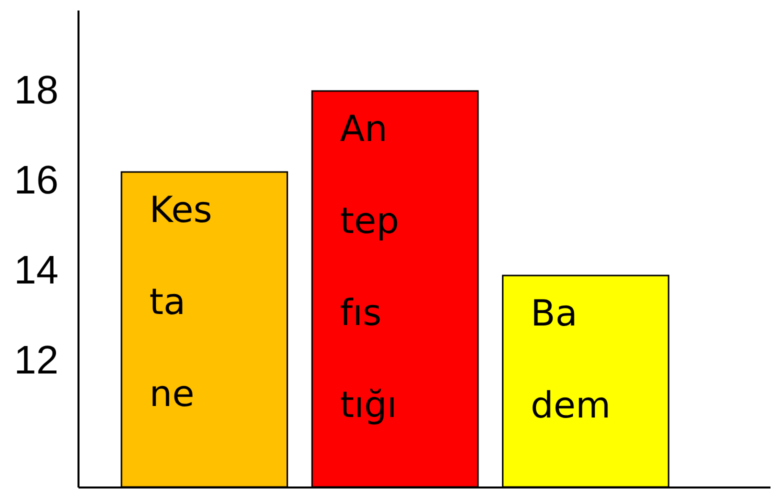 The height and width of the screenshot is (501, 780). Describe the element at coordinates (370, 267) in the screenshot. I see `category-label: An tep fıs tığı` at that location.